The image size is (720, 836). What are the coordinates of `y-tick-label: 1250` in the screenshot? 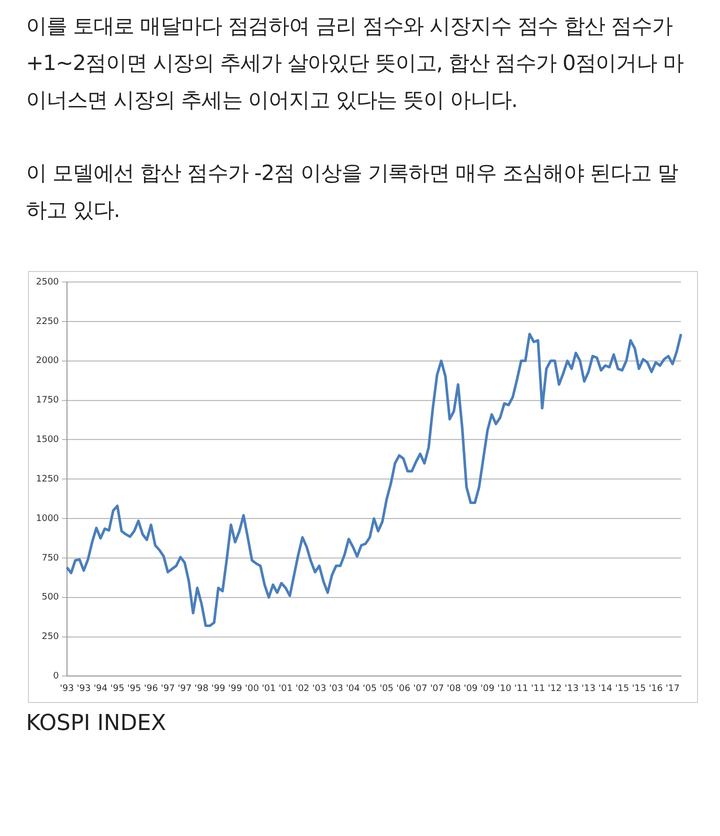 It's located at (48, 479).